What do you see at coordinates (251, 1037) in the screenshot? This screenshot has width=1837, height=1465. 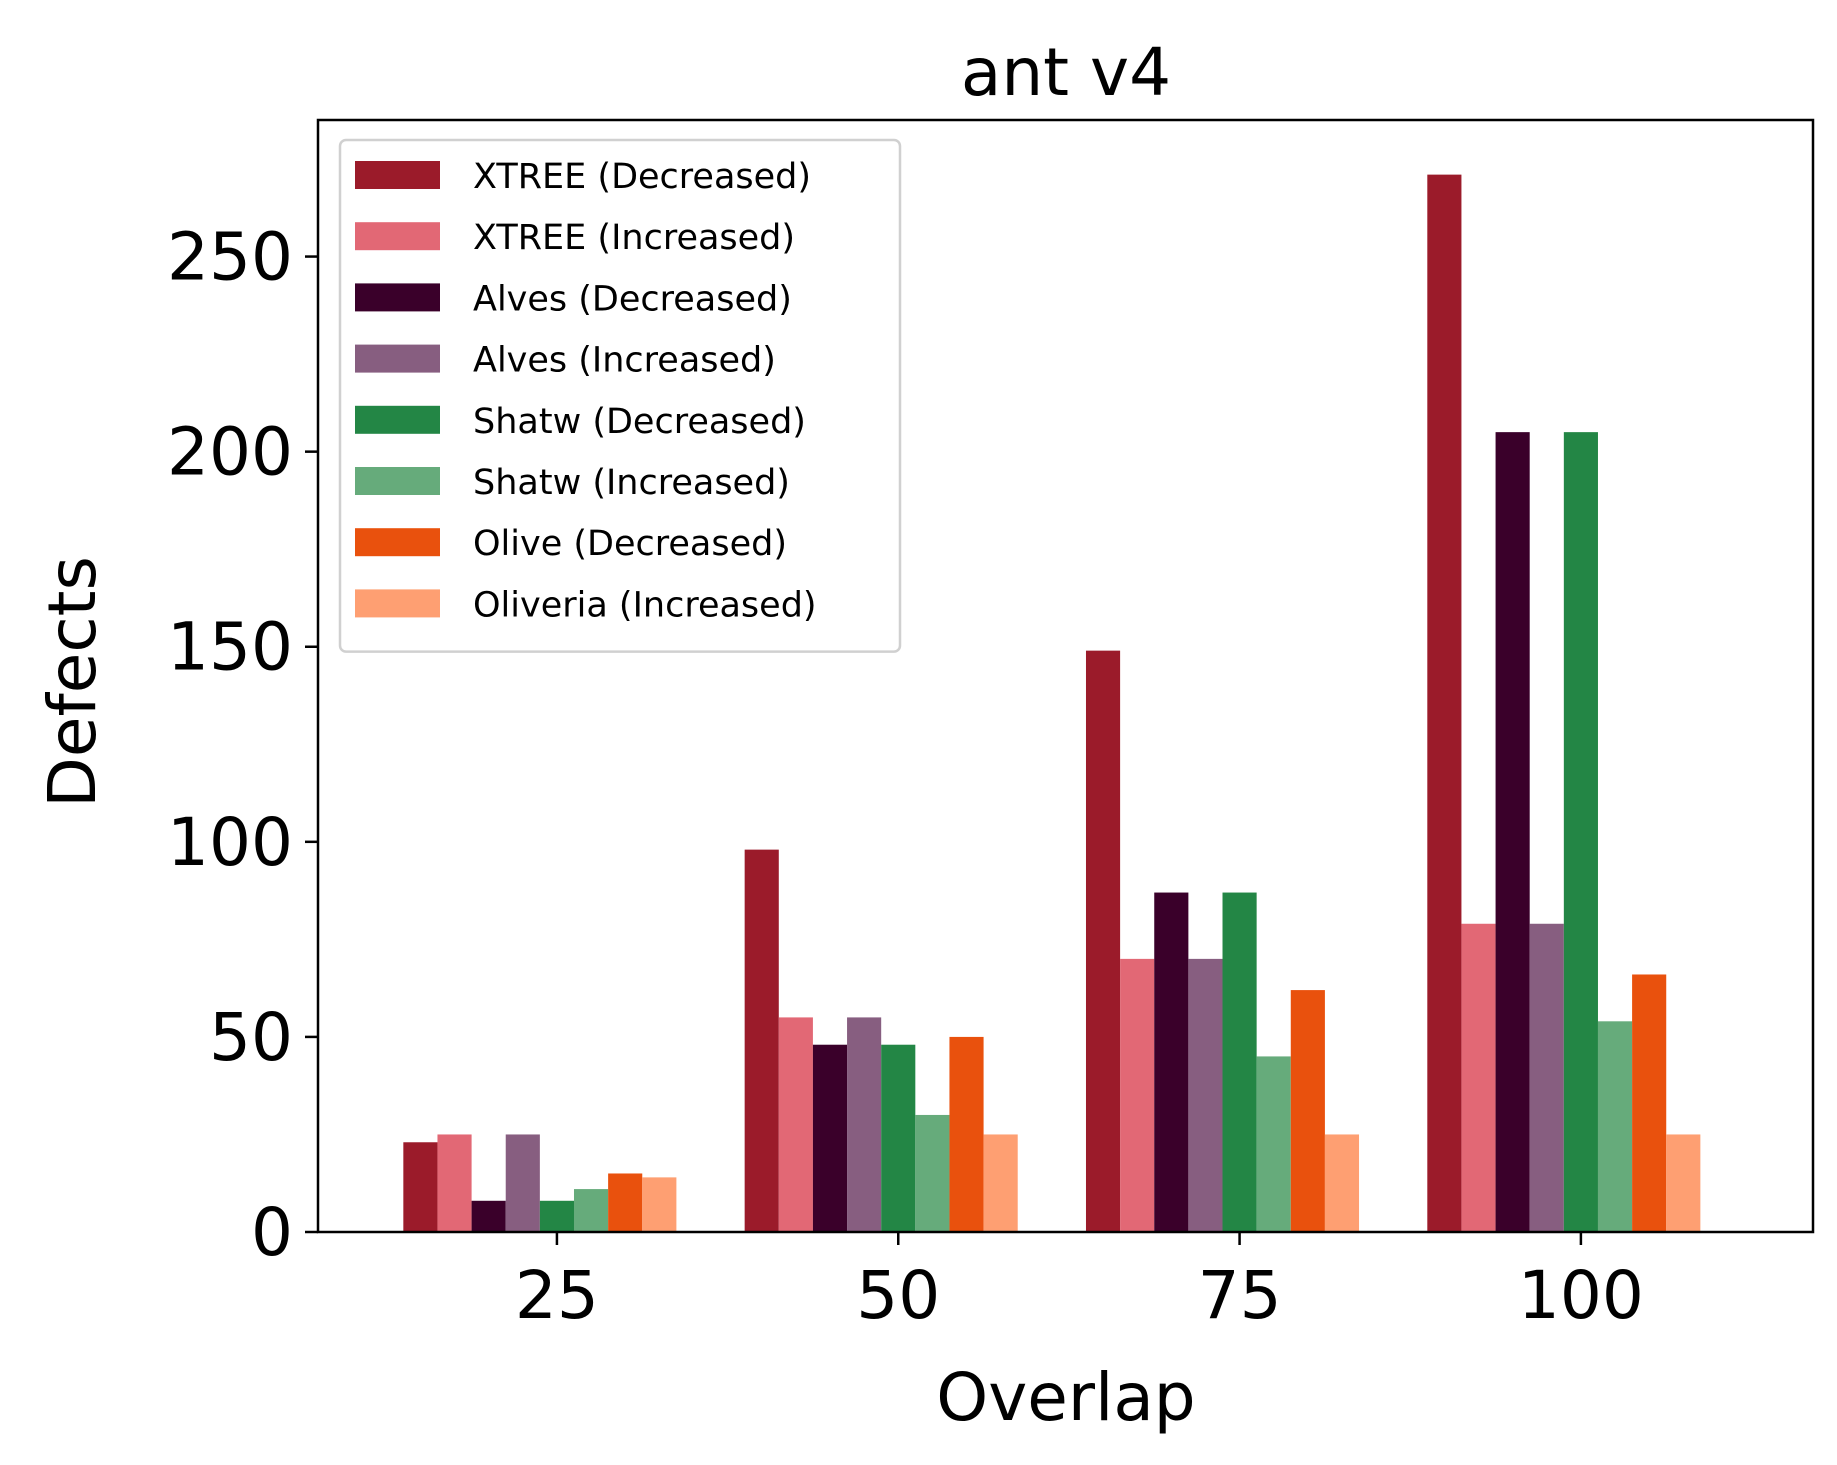 I see `y-tick-label: 50` at bounding box center [251, 1037].